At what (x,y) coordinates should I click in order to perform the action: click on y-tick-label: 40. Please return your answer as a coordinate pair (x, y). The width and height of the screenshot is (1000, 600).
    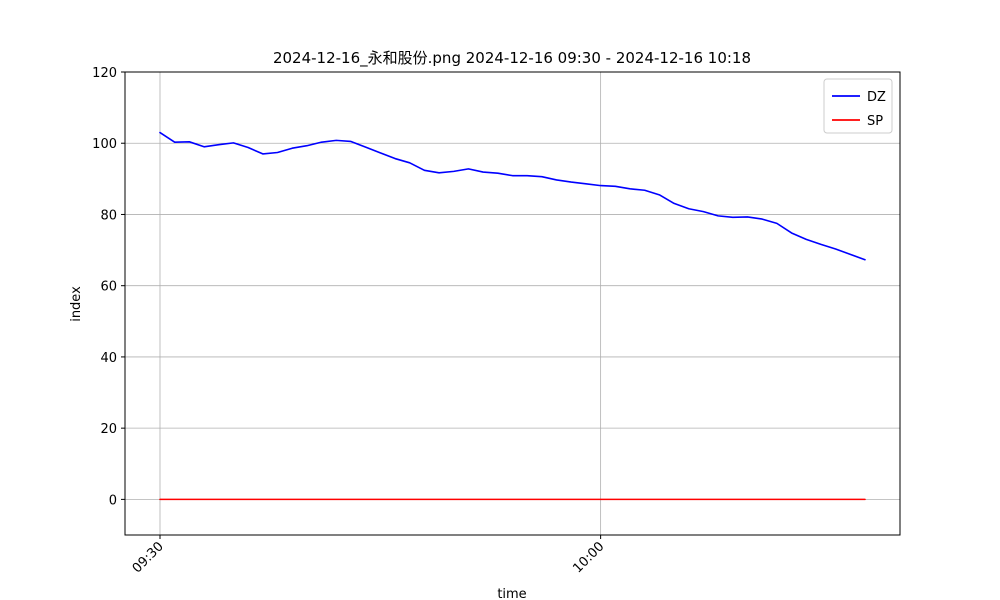
    Looking at the image, I should click on (108, 358).